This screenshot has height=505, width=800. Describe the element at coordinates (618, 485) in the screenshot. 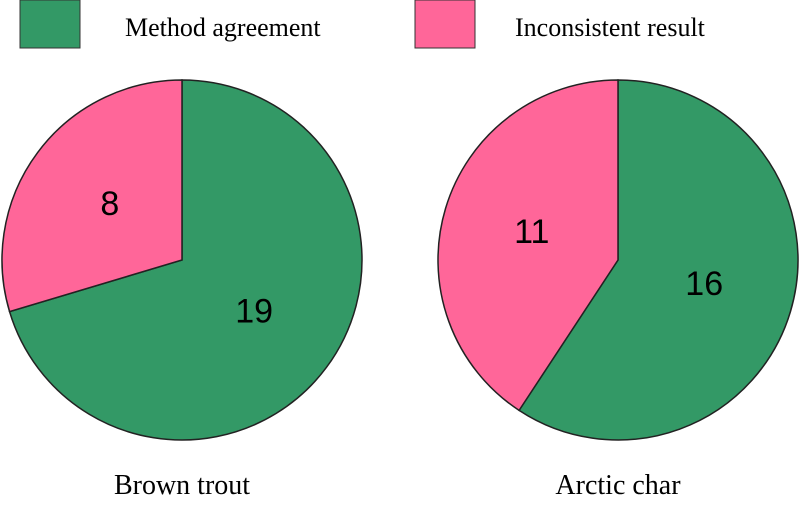

I see `chart-title: Arctic char` at that location.